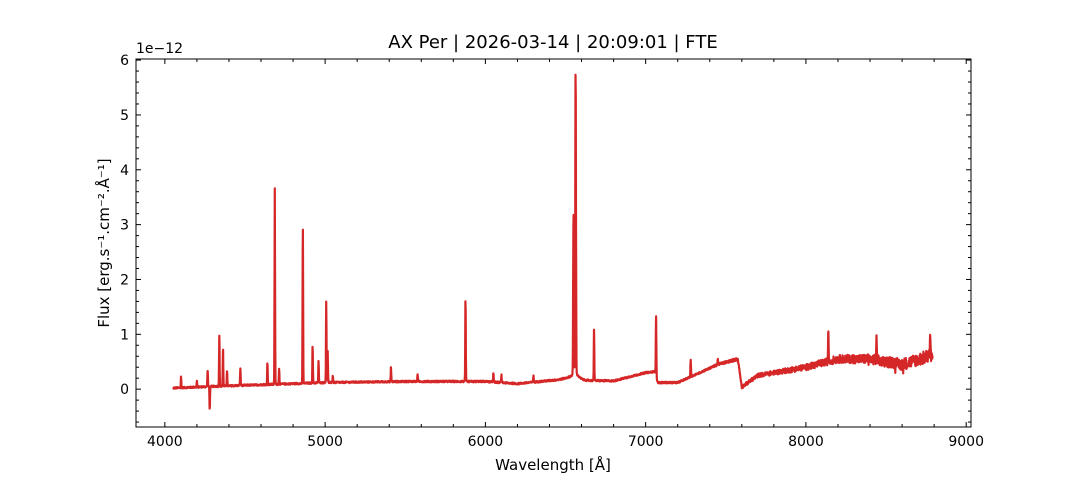  I want to click on y-tick-label: 3, so click(124, 226).